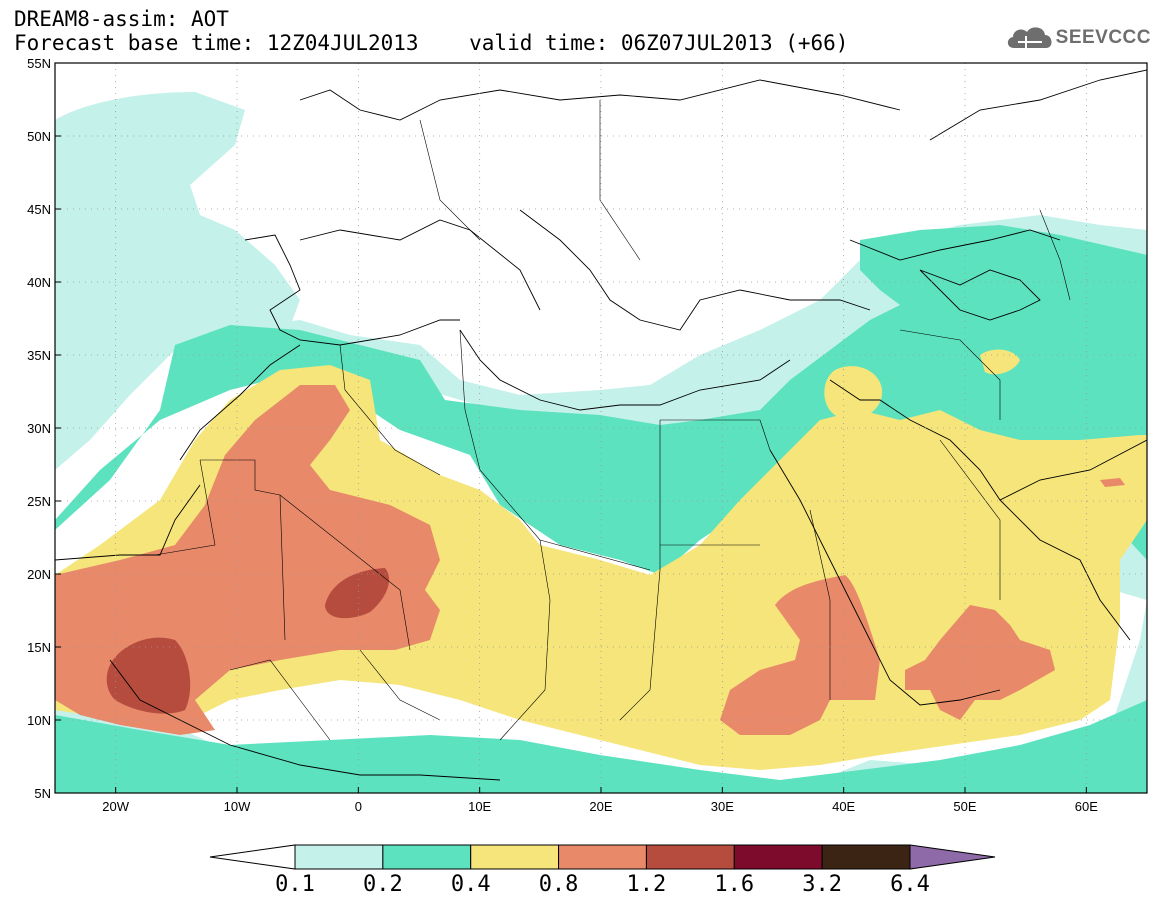  Describe the element at coordinates (248, 641) in the screenshot. I see `aot-band-1.2` at that location.